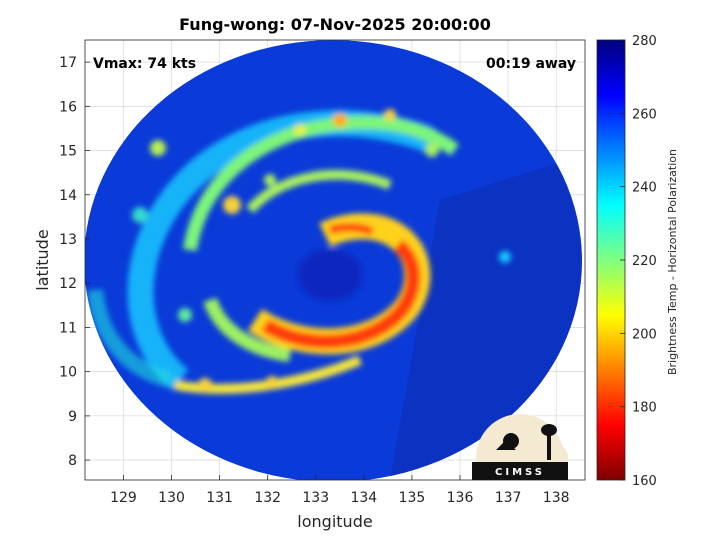  I want to click on west-edge-band, so click(130, 338).